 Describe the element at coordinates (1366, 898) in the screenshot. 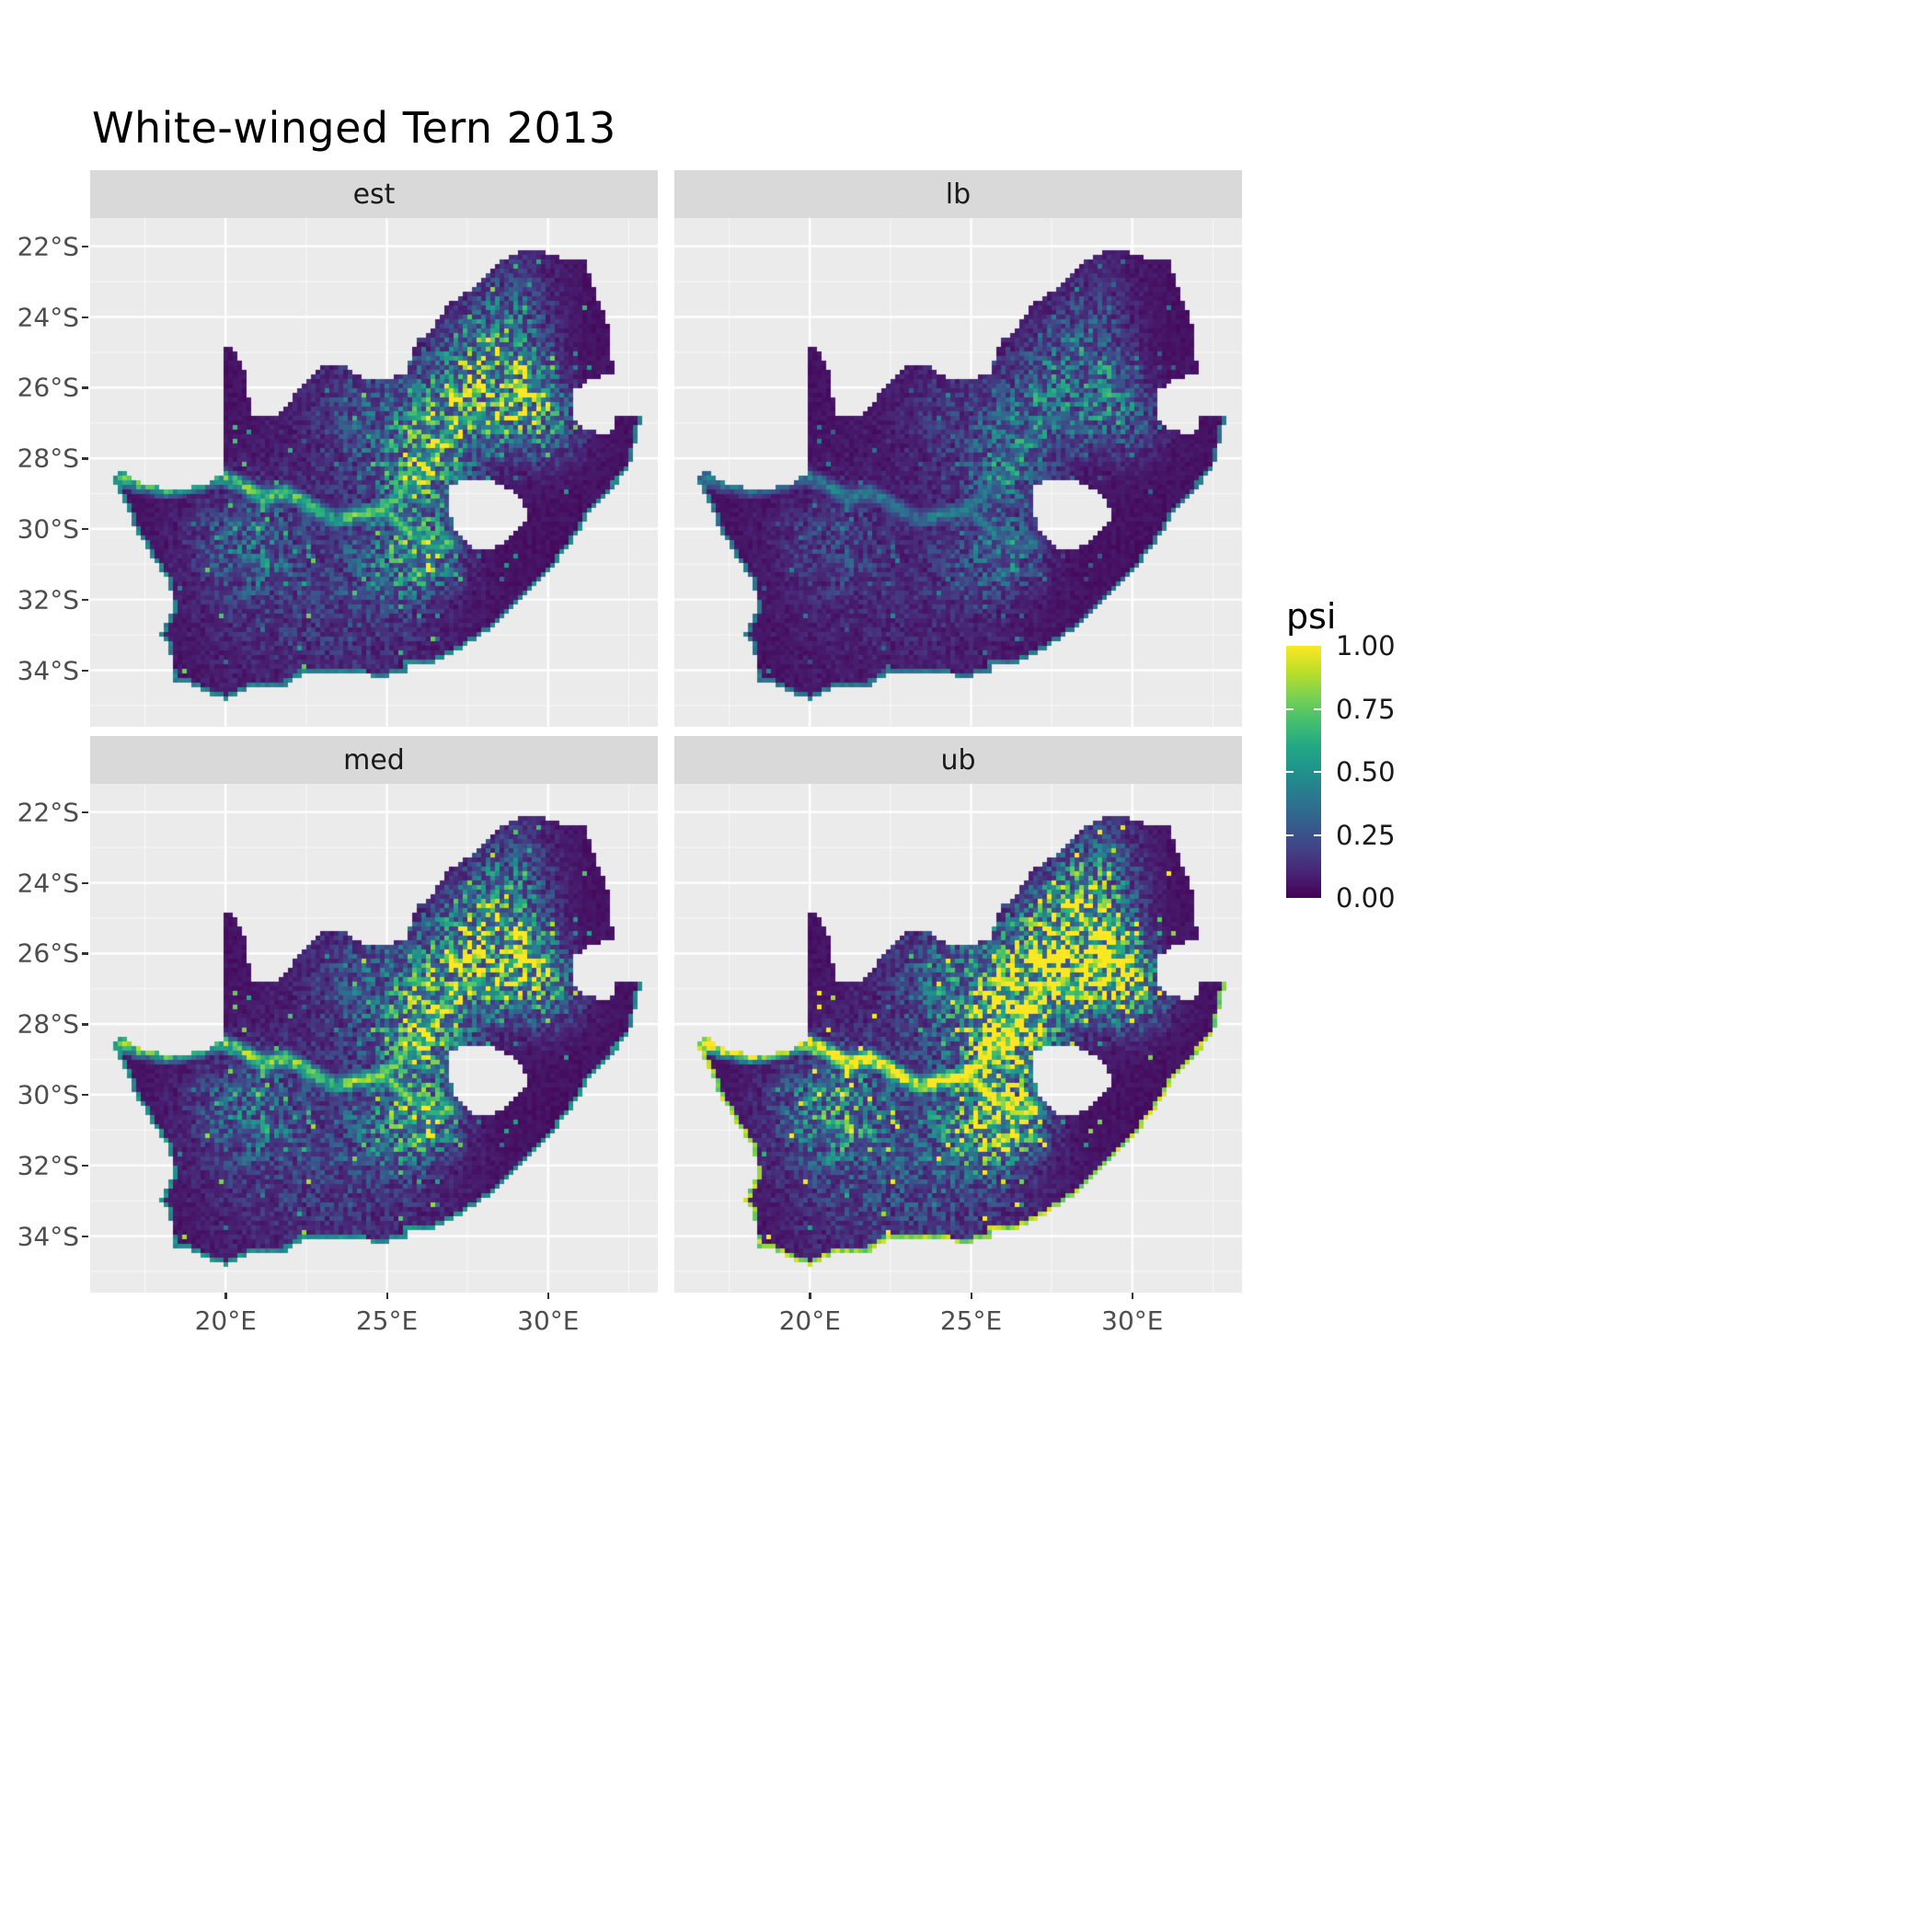

I see `legend-tick-label: 0.00` at that location.